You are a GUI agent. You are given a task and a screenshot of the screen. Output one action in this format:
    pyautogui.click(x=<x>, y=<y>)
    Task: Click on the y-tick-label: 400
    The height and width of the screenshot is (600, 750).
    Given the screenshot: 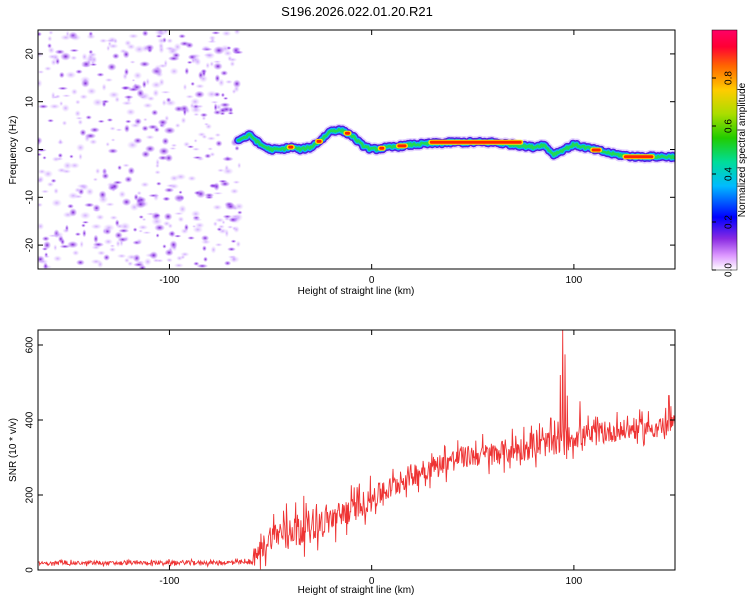 What is the action you would take?
    pyautogui.click(x=30, y=419)
    